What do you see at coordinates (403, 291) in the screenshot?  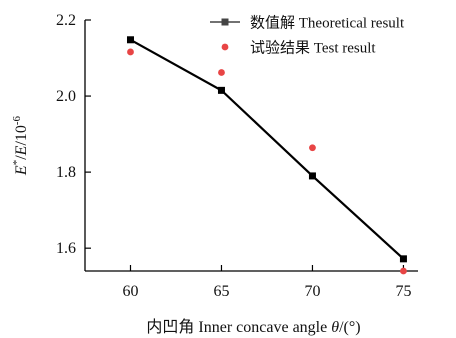 I see `x-tick-label: 75` at bounding box center [403, 291].